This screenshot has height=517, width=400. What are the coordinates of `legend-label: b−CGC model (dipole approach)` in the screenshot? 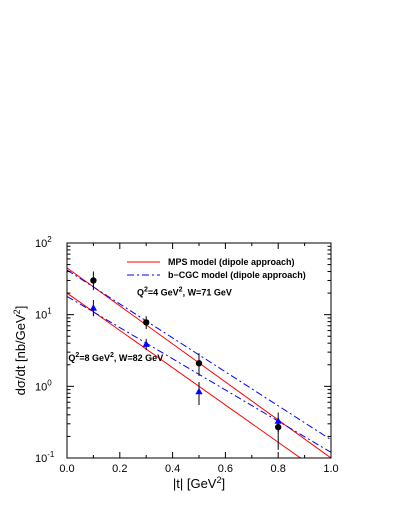 It's located at (237, 275).